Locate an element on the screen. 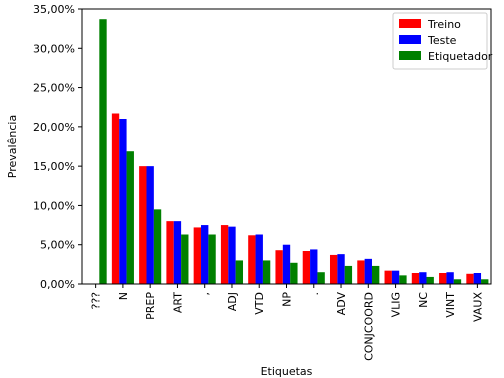 This screenshot has height=378, width=504. y-tick-label: 20,00% is located at coordinates (54, 127).